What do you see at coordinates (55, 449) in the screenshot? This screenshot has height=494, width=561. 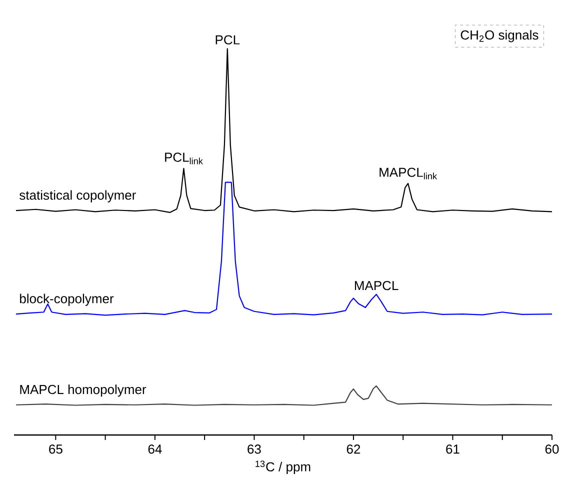 I see `x-tick-label: 65` at bounding box center [55, 449].